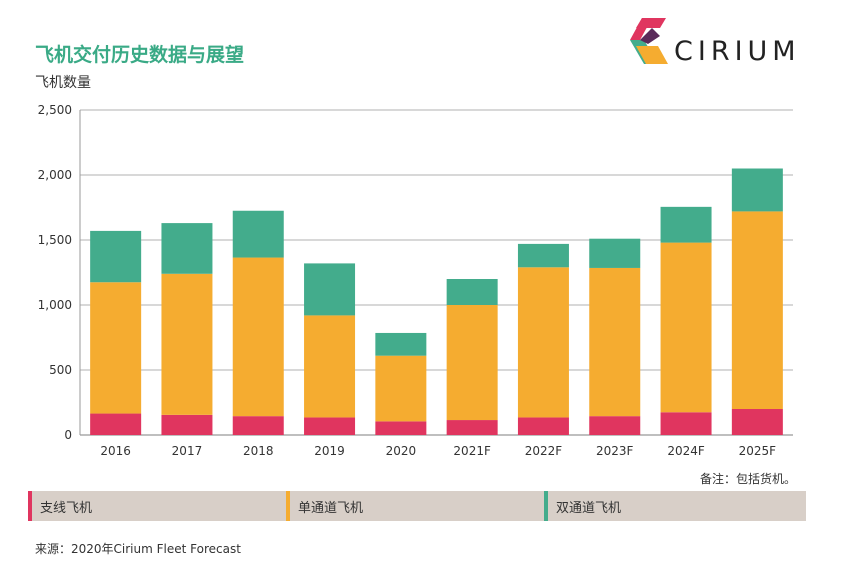 This screenshot has height=569, width=854. Describe the element at coordinates (66, 508) in the screenshot. I see `legend-label-regional: 支线飞机` at that location.